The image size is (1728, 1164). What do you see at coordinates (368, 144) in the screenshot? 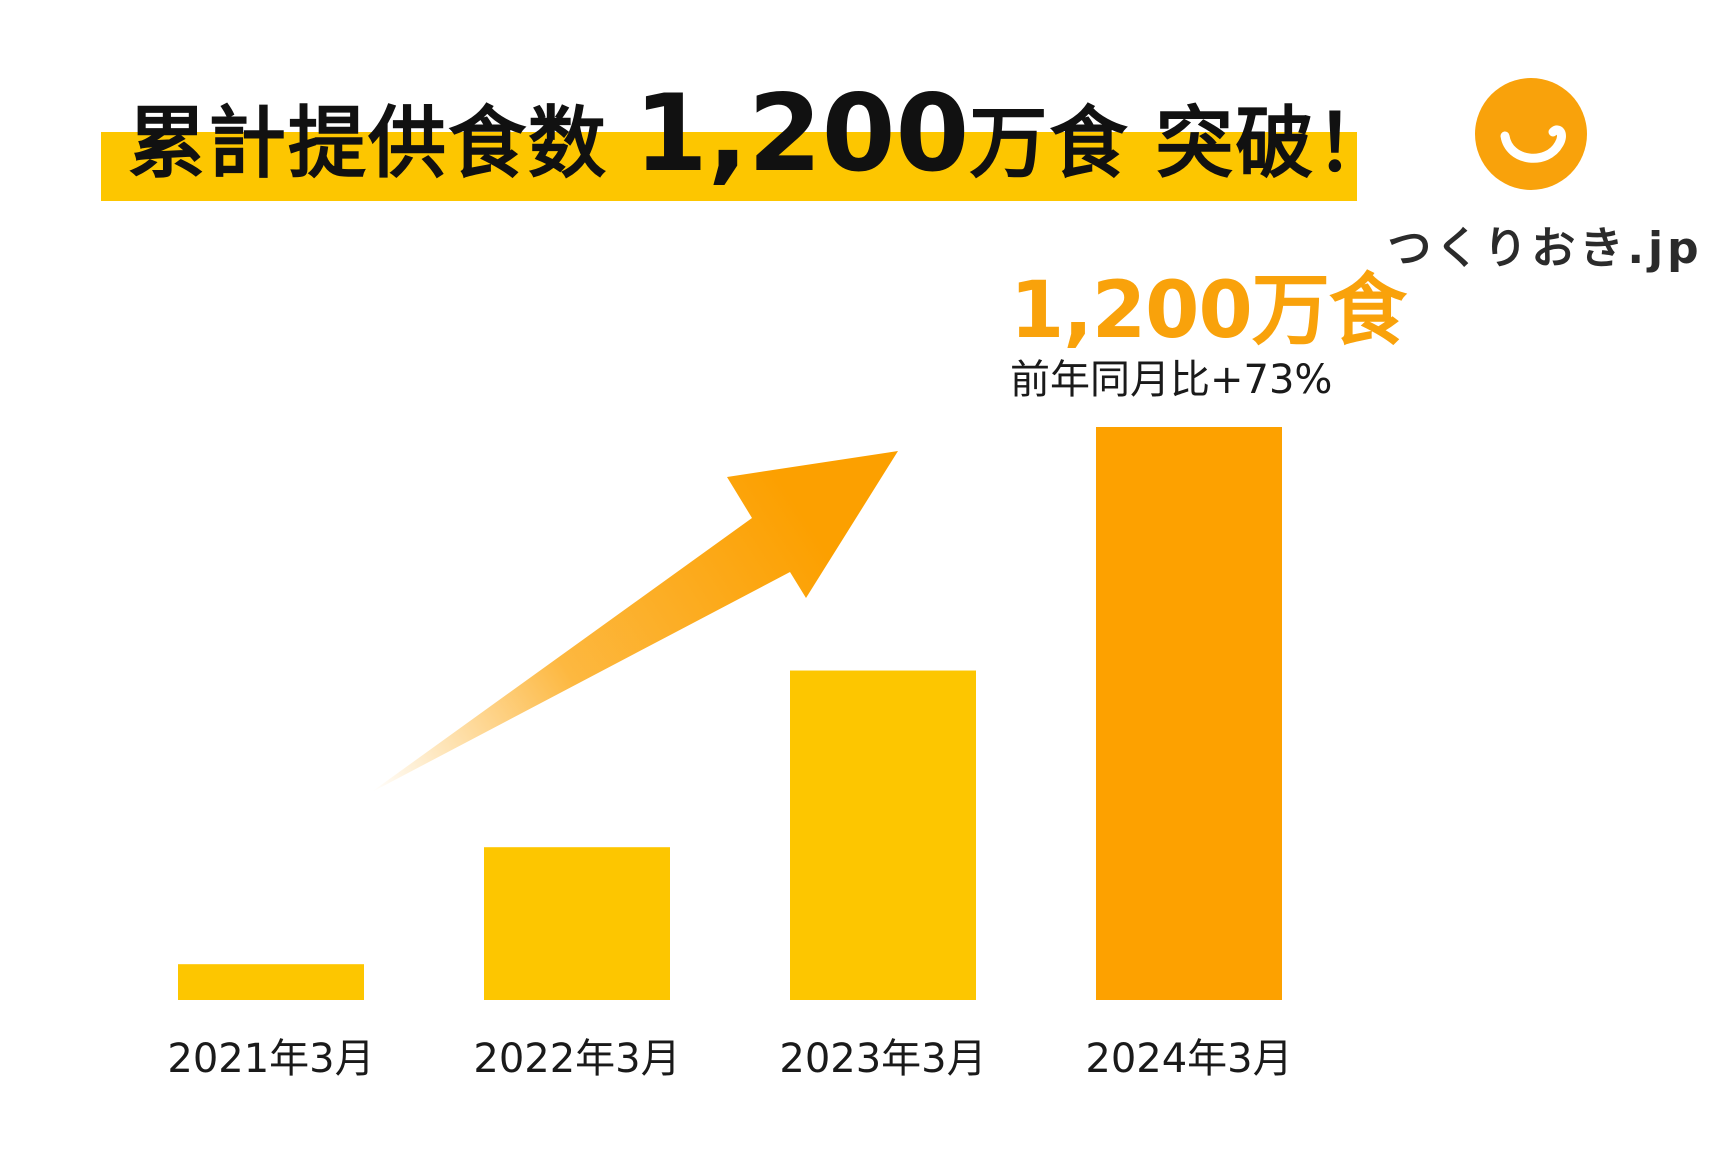
I see `headline-label: 累計提供食数` at bounding box center [368, 144].